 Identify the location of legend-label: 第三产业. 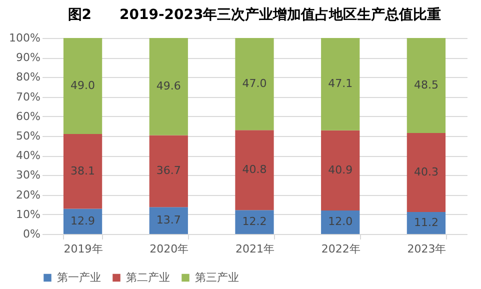
(217, 277).